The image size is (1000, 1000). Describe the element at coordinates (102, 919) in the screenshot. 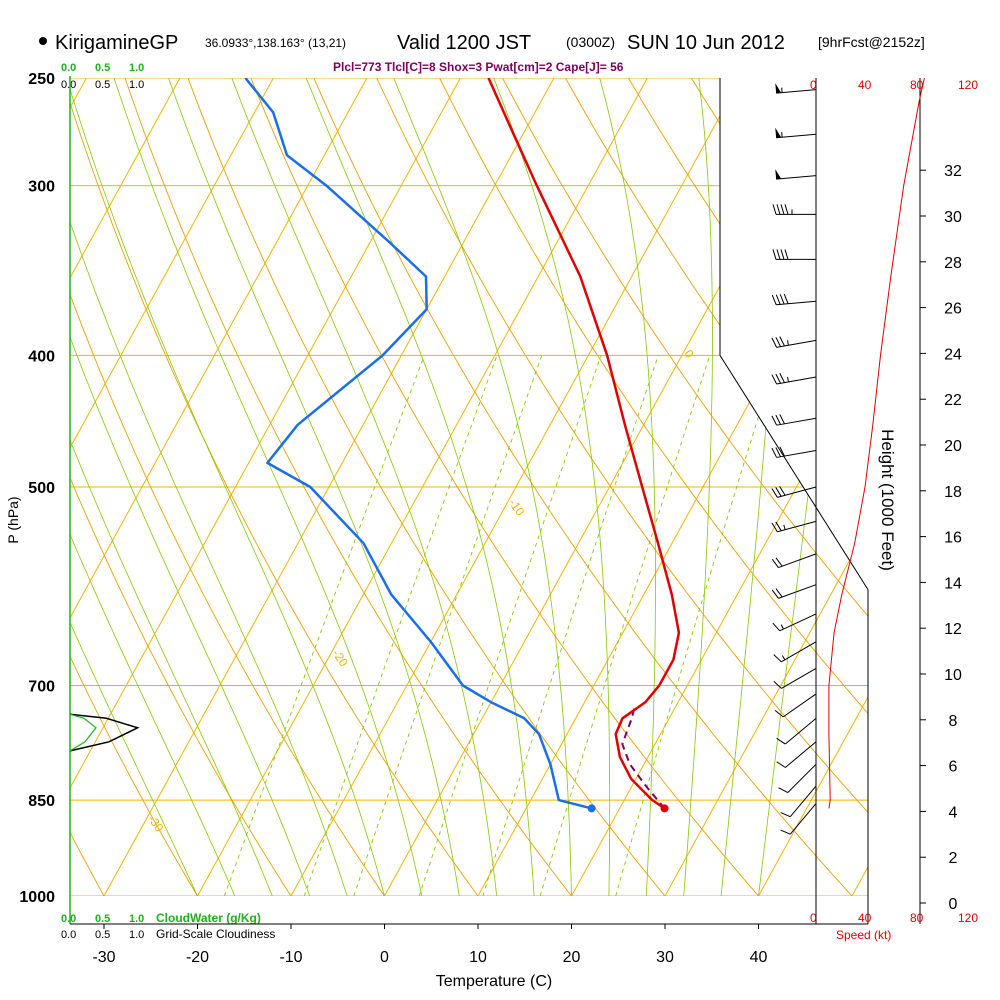

I see `cloud-scale-bottom-1: 0.5` at that location.